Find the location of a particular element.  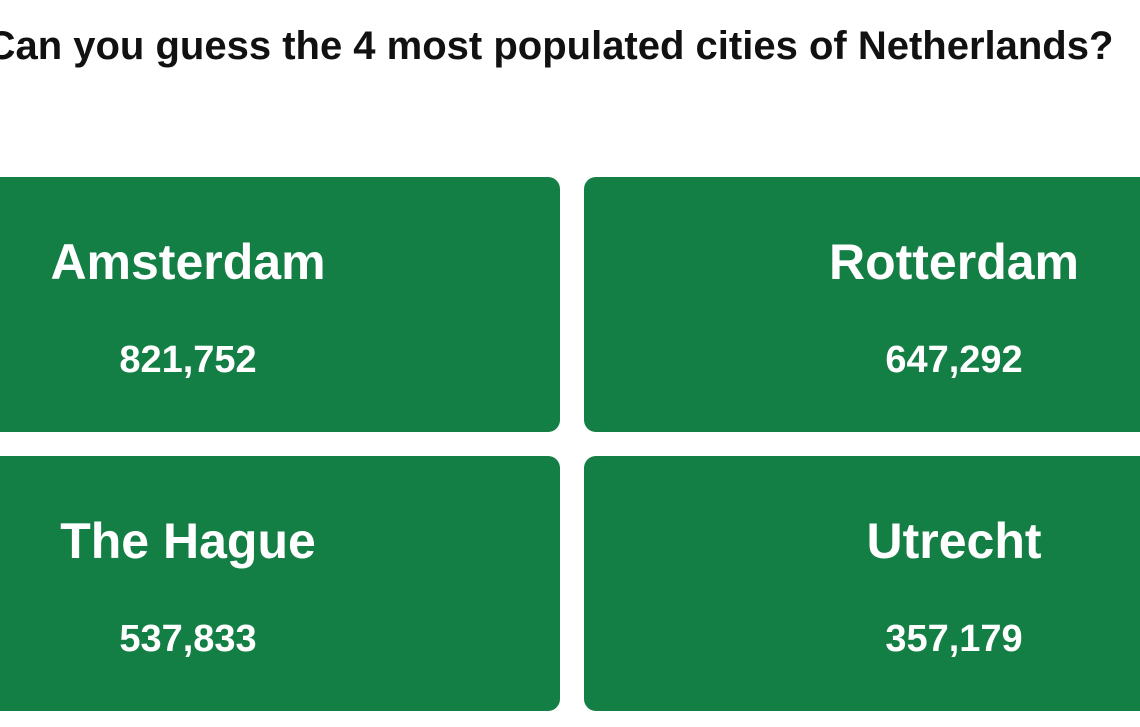

city-population: 357,179 is located at coordinates (954, 639).